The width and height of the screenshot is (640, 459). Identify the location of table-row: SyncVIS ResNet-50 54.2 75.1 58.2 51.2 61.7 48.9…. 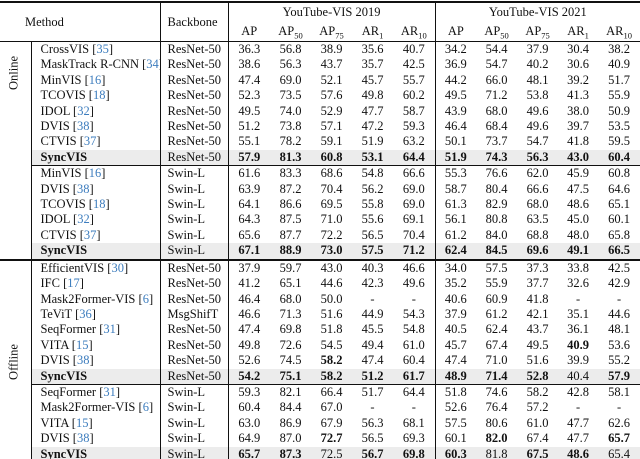
(320, 376).